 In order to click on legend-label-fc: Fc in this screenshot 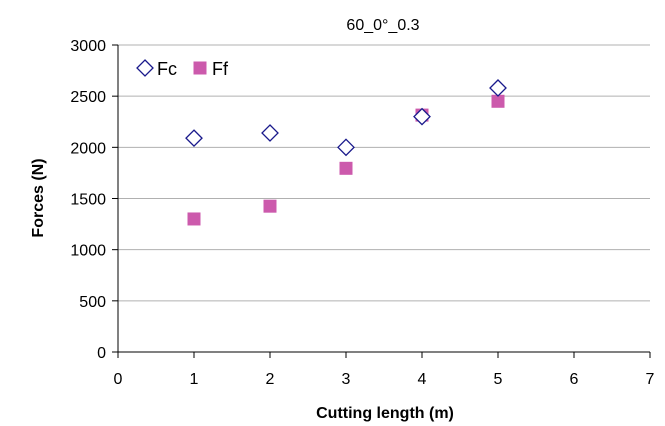, I will do `click(167, 69)`.